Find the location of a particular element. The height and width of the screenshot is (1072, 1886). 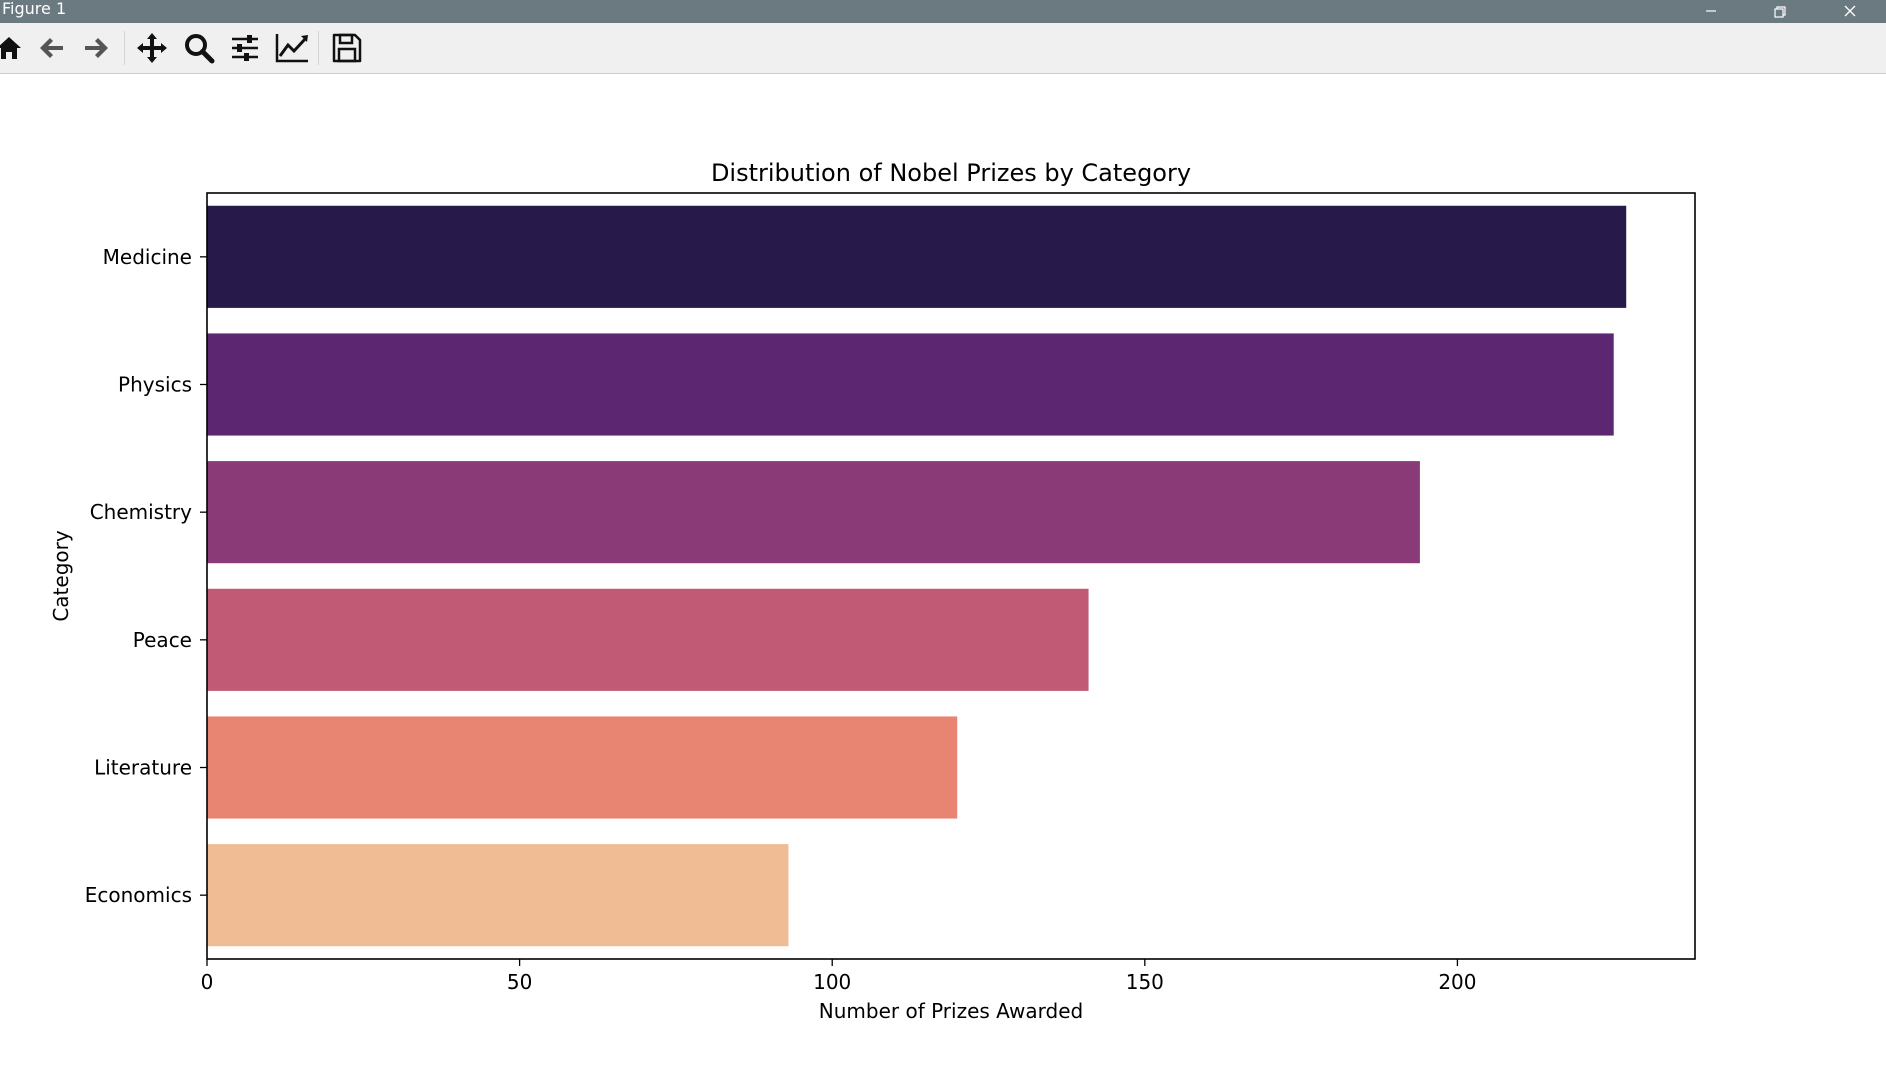

zoom-button is located at coordinates (199, 48).